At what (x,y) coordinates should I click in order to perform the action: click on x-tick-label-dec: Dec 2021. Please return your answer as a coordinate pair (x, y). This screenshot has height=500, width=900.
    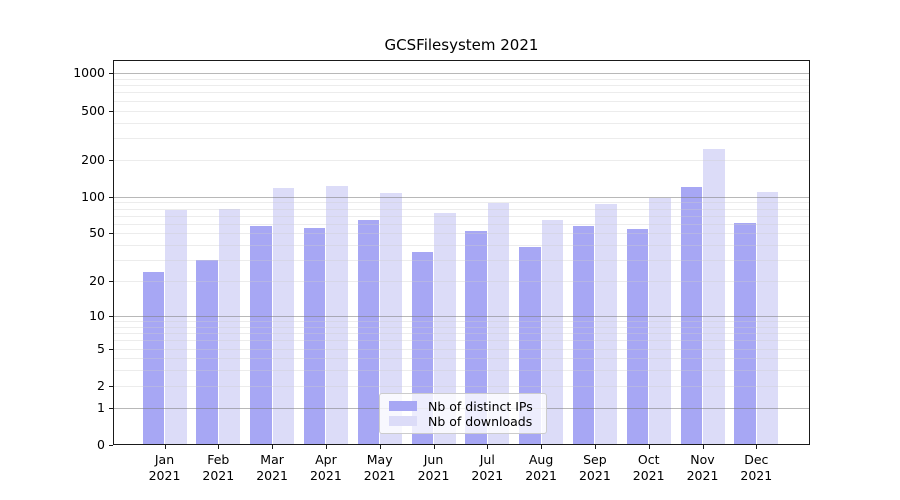
    Looking at the image, I should click on (756, 467).